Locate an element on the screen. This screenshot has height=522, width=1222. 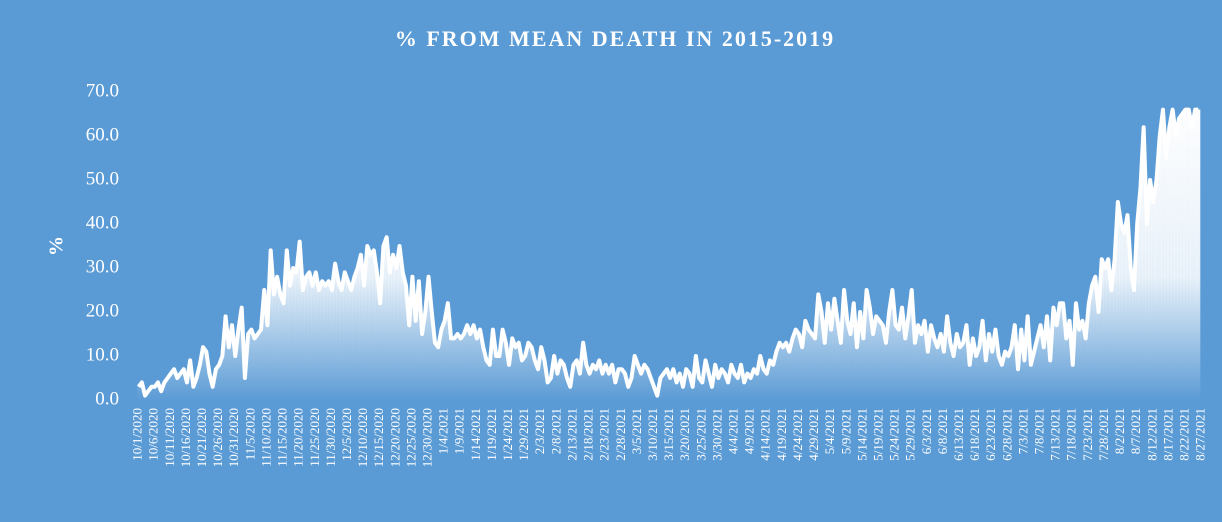
x-tick-label: 7/28/2021 is located at coordinates (1103, 434).